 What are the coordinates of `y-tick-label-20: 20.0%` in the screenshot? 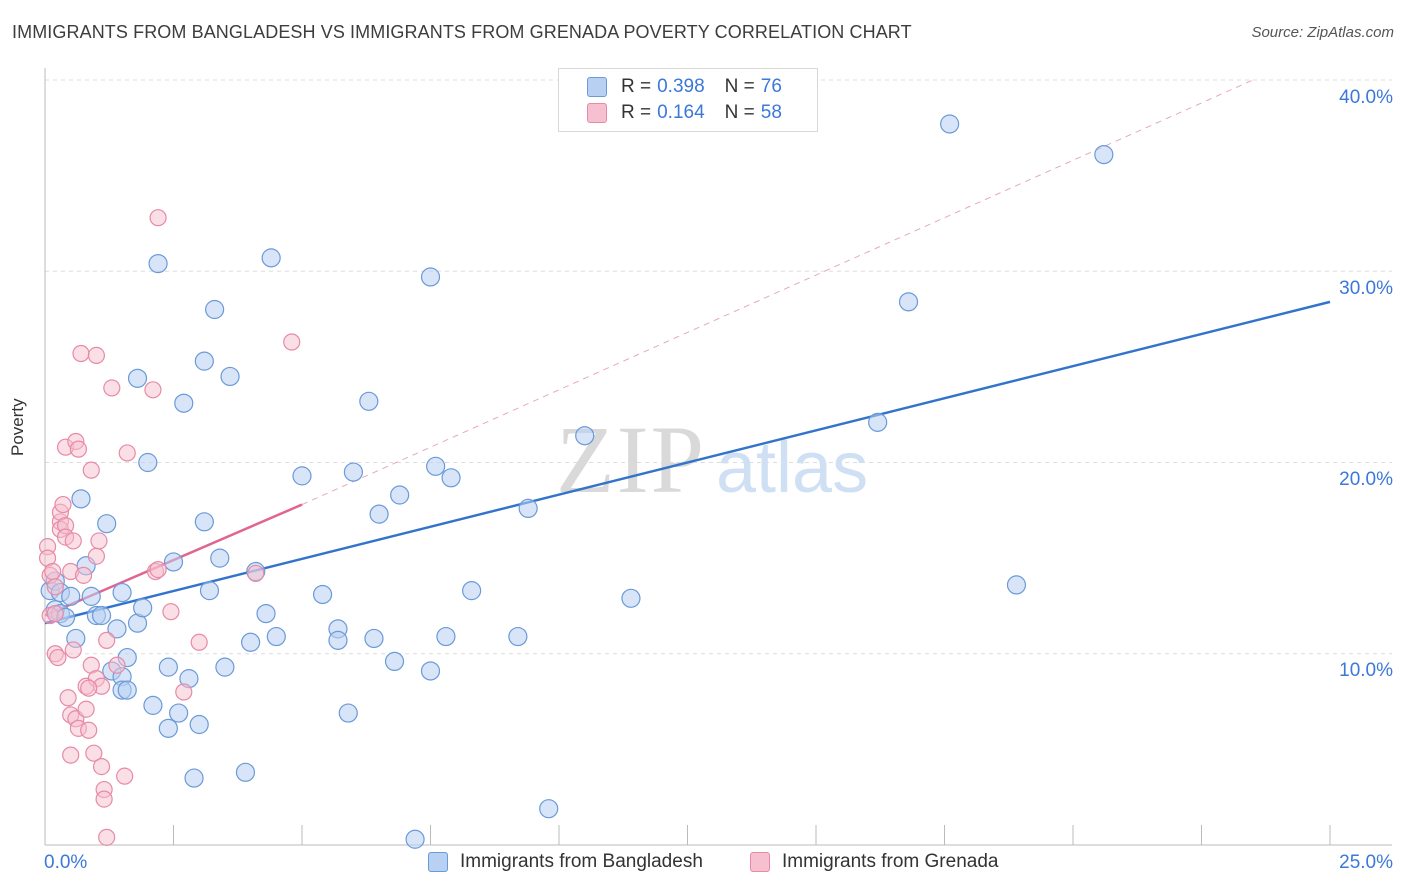 It's located at (1366, 479).